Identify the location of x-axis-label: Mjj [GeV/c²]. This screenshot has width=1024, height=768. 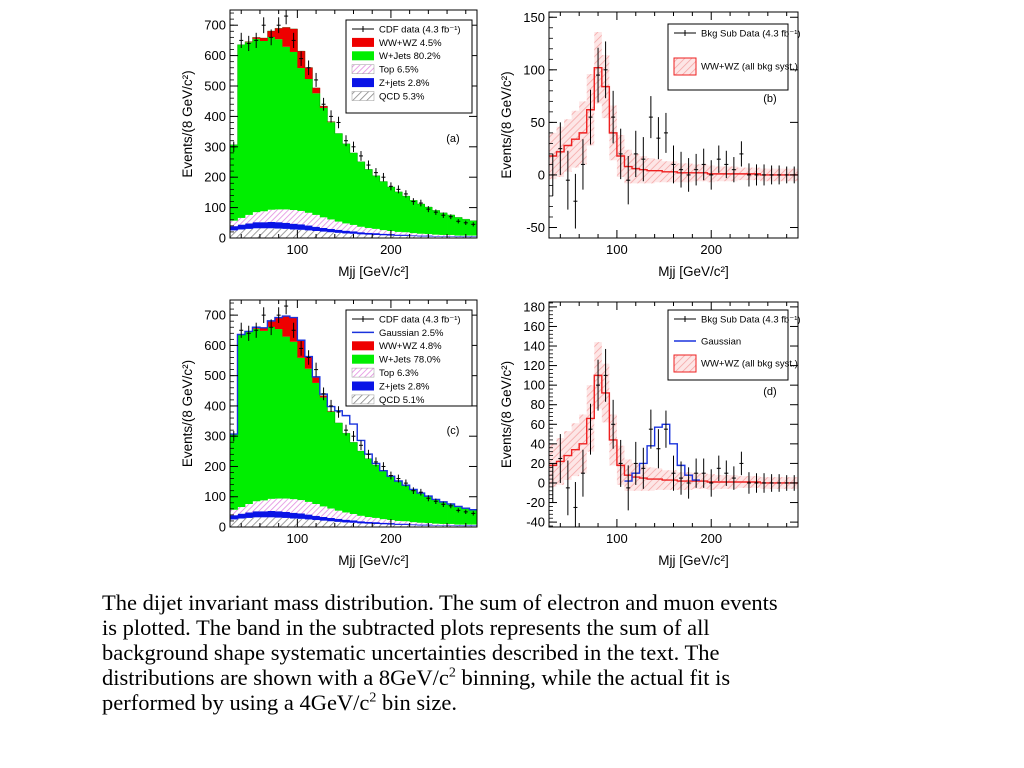
(373, 271).